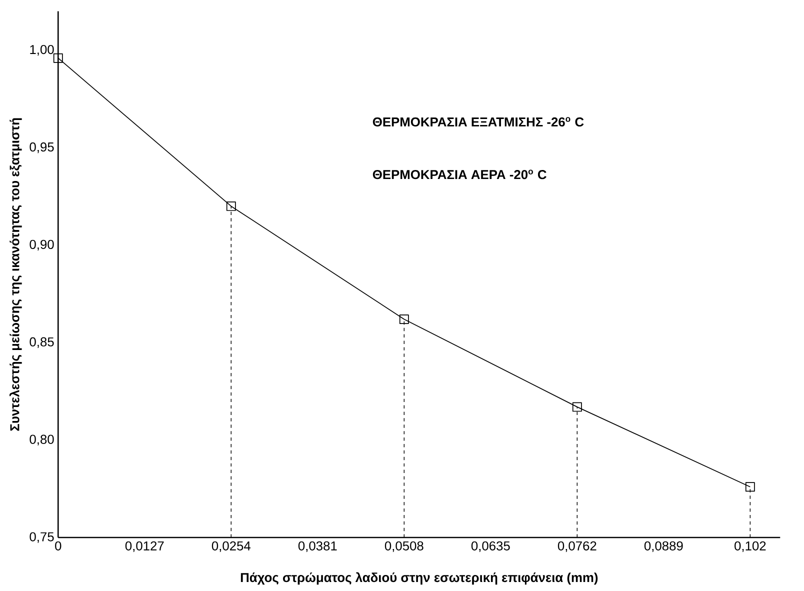 This screenshot has height=591, width=804. What do you see at coordinates (58, 545) in the screenshot?
I see `x-tick-label: 0` at bounding box center [58, 545].